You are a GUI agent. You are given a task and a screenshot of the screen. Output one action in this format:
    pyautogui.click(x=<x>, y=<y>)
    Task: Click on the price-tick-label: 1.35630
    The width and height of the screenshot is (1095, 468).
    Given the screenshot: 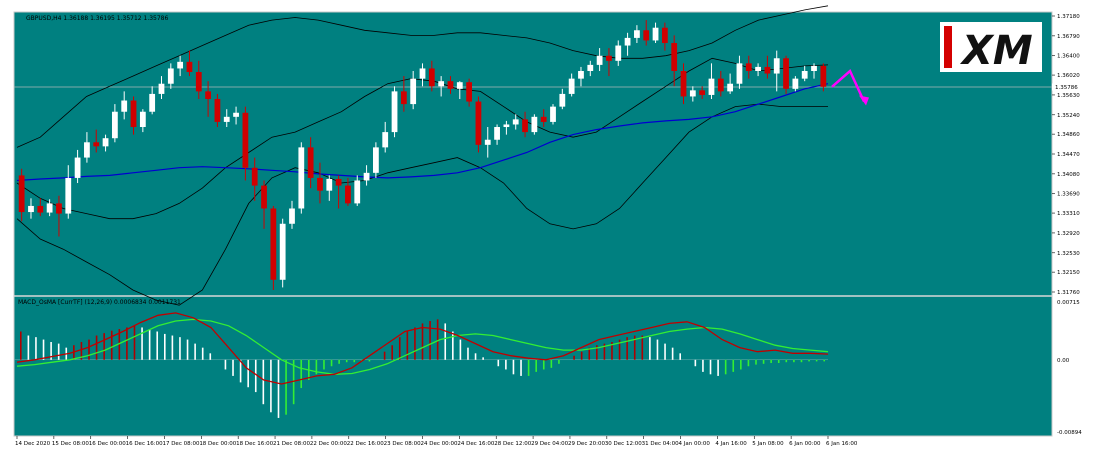 What is the action you would take?
    pyautogui.click(x=1068, y=96)
    